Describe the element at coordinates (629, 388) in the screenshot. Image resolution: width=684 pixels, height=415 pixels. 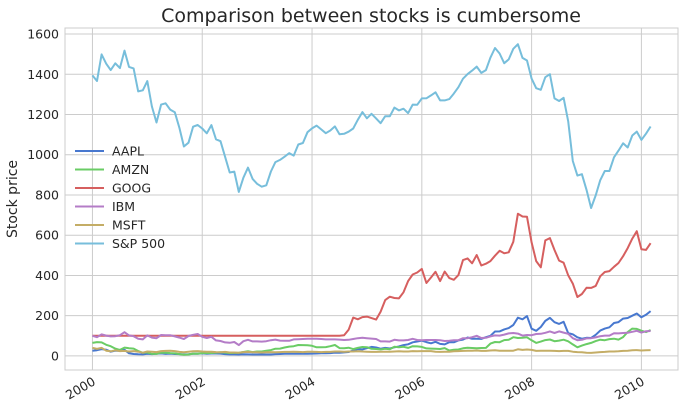
I see `x-tick-label: 2010` at that location.